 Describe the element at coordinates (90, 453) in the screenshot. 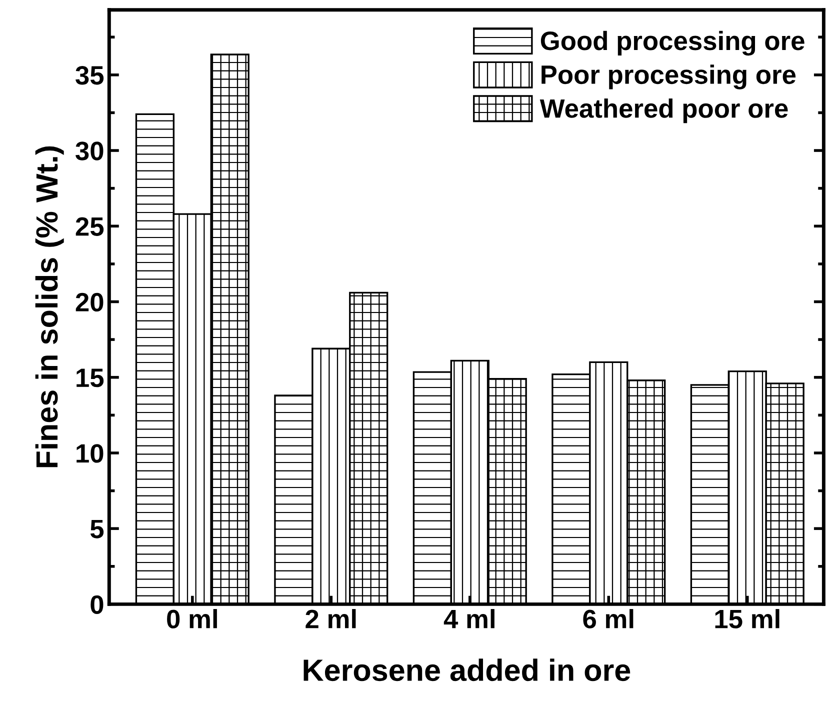

I see `y-tick-label: 10` at that location.